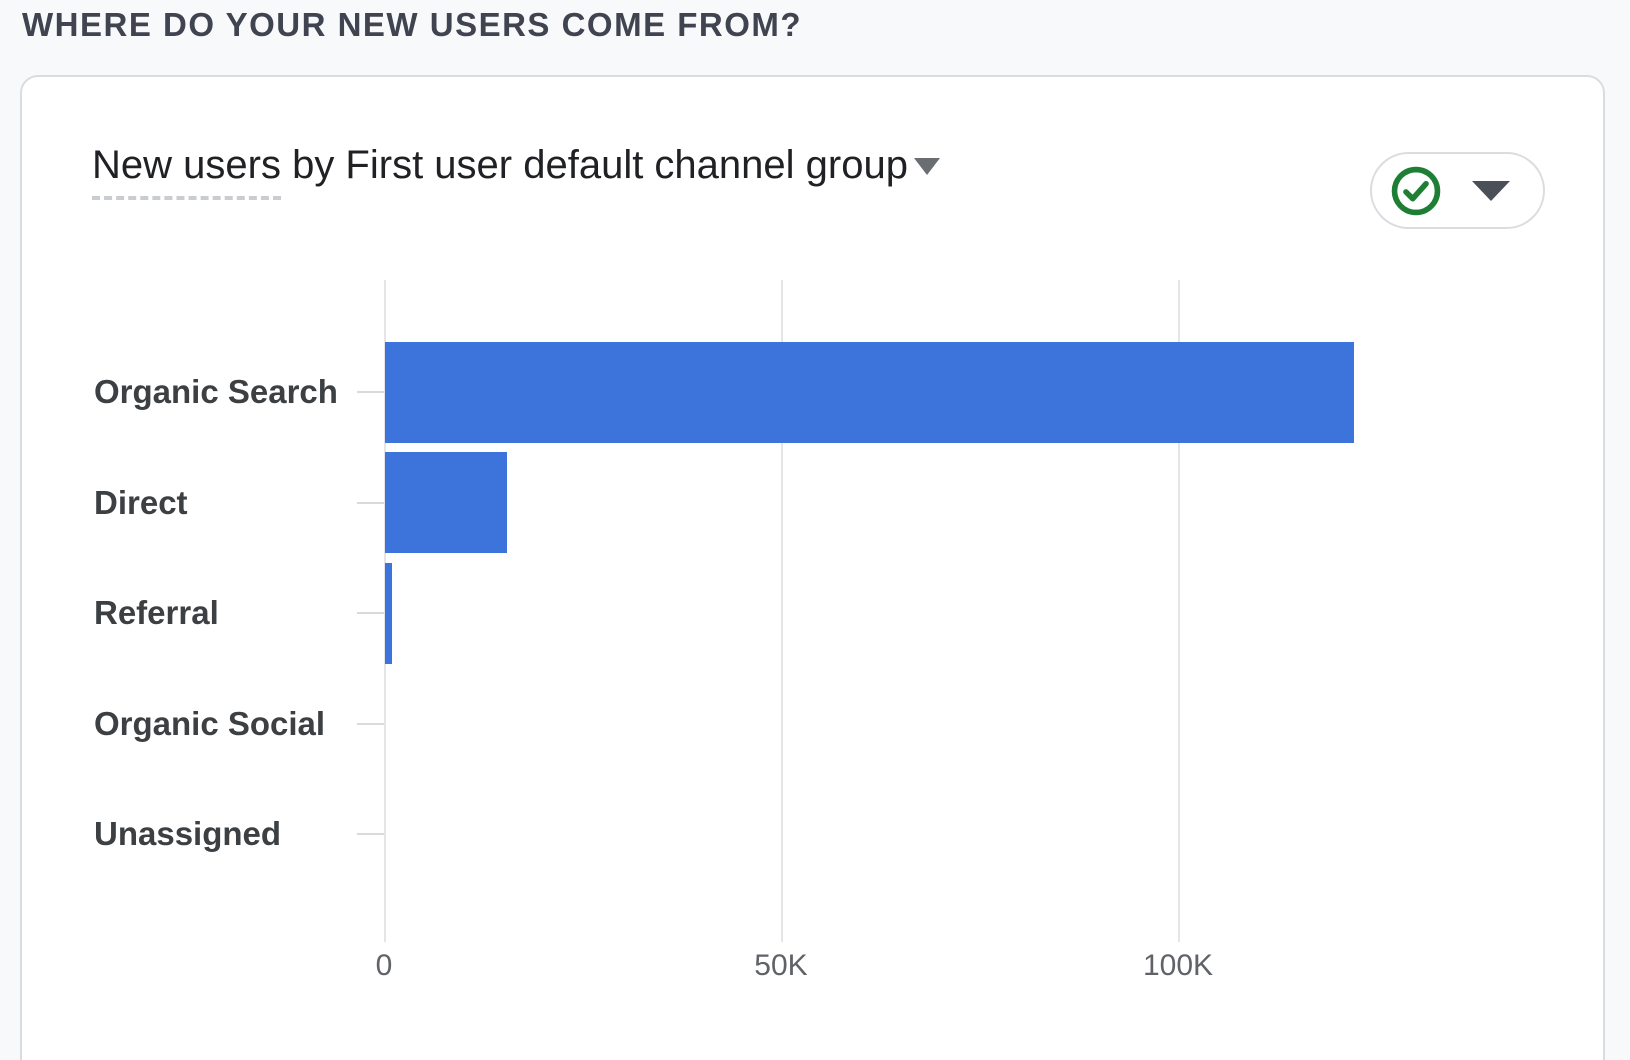 This screenshot has height=1060, width=1630. What do you see at coordinates (156, 612) in the screenshot?
I see `category-label: Referral` at bounding box center [156, 612].